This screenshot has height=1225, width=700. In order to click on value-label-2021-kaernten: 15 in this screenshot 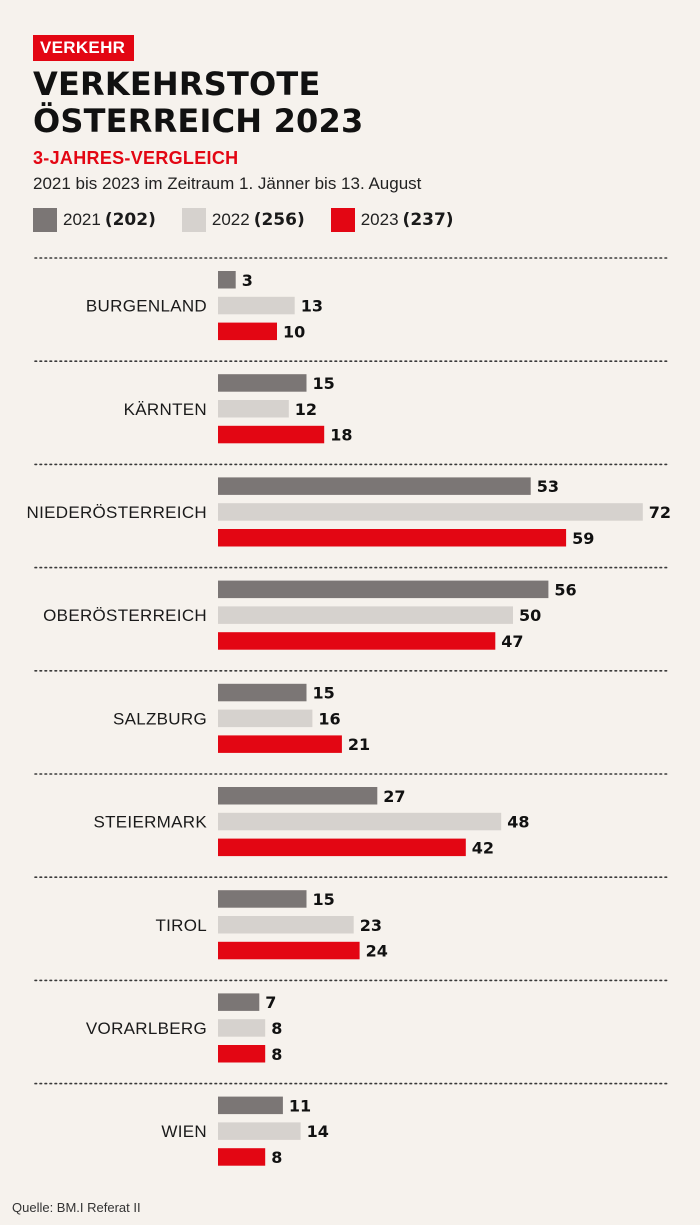, I will do `click(324, 383)`.